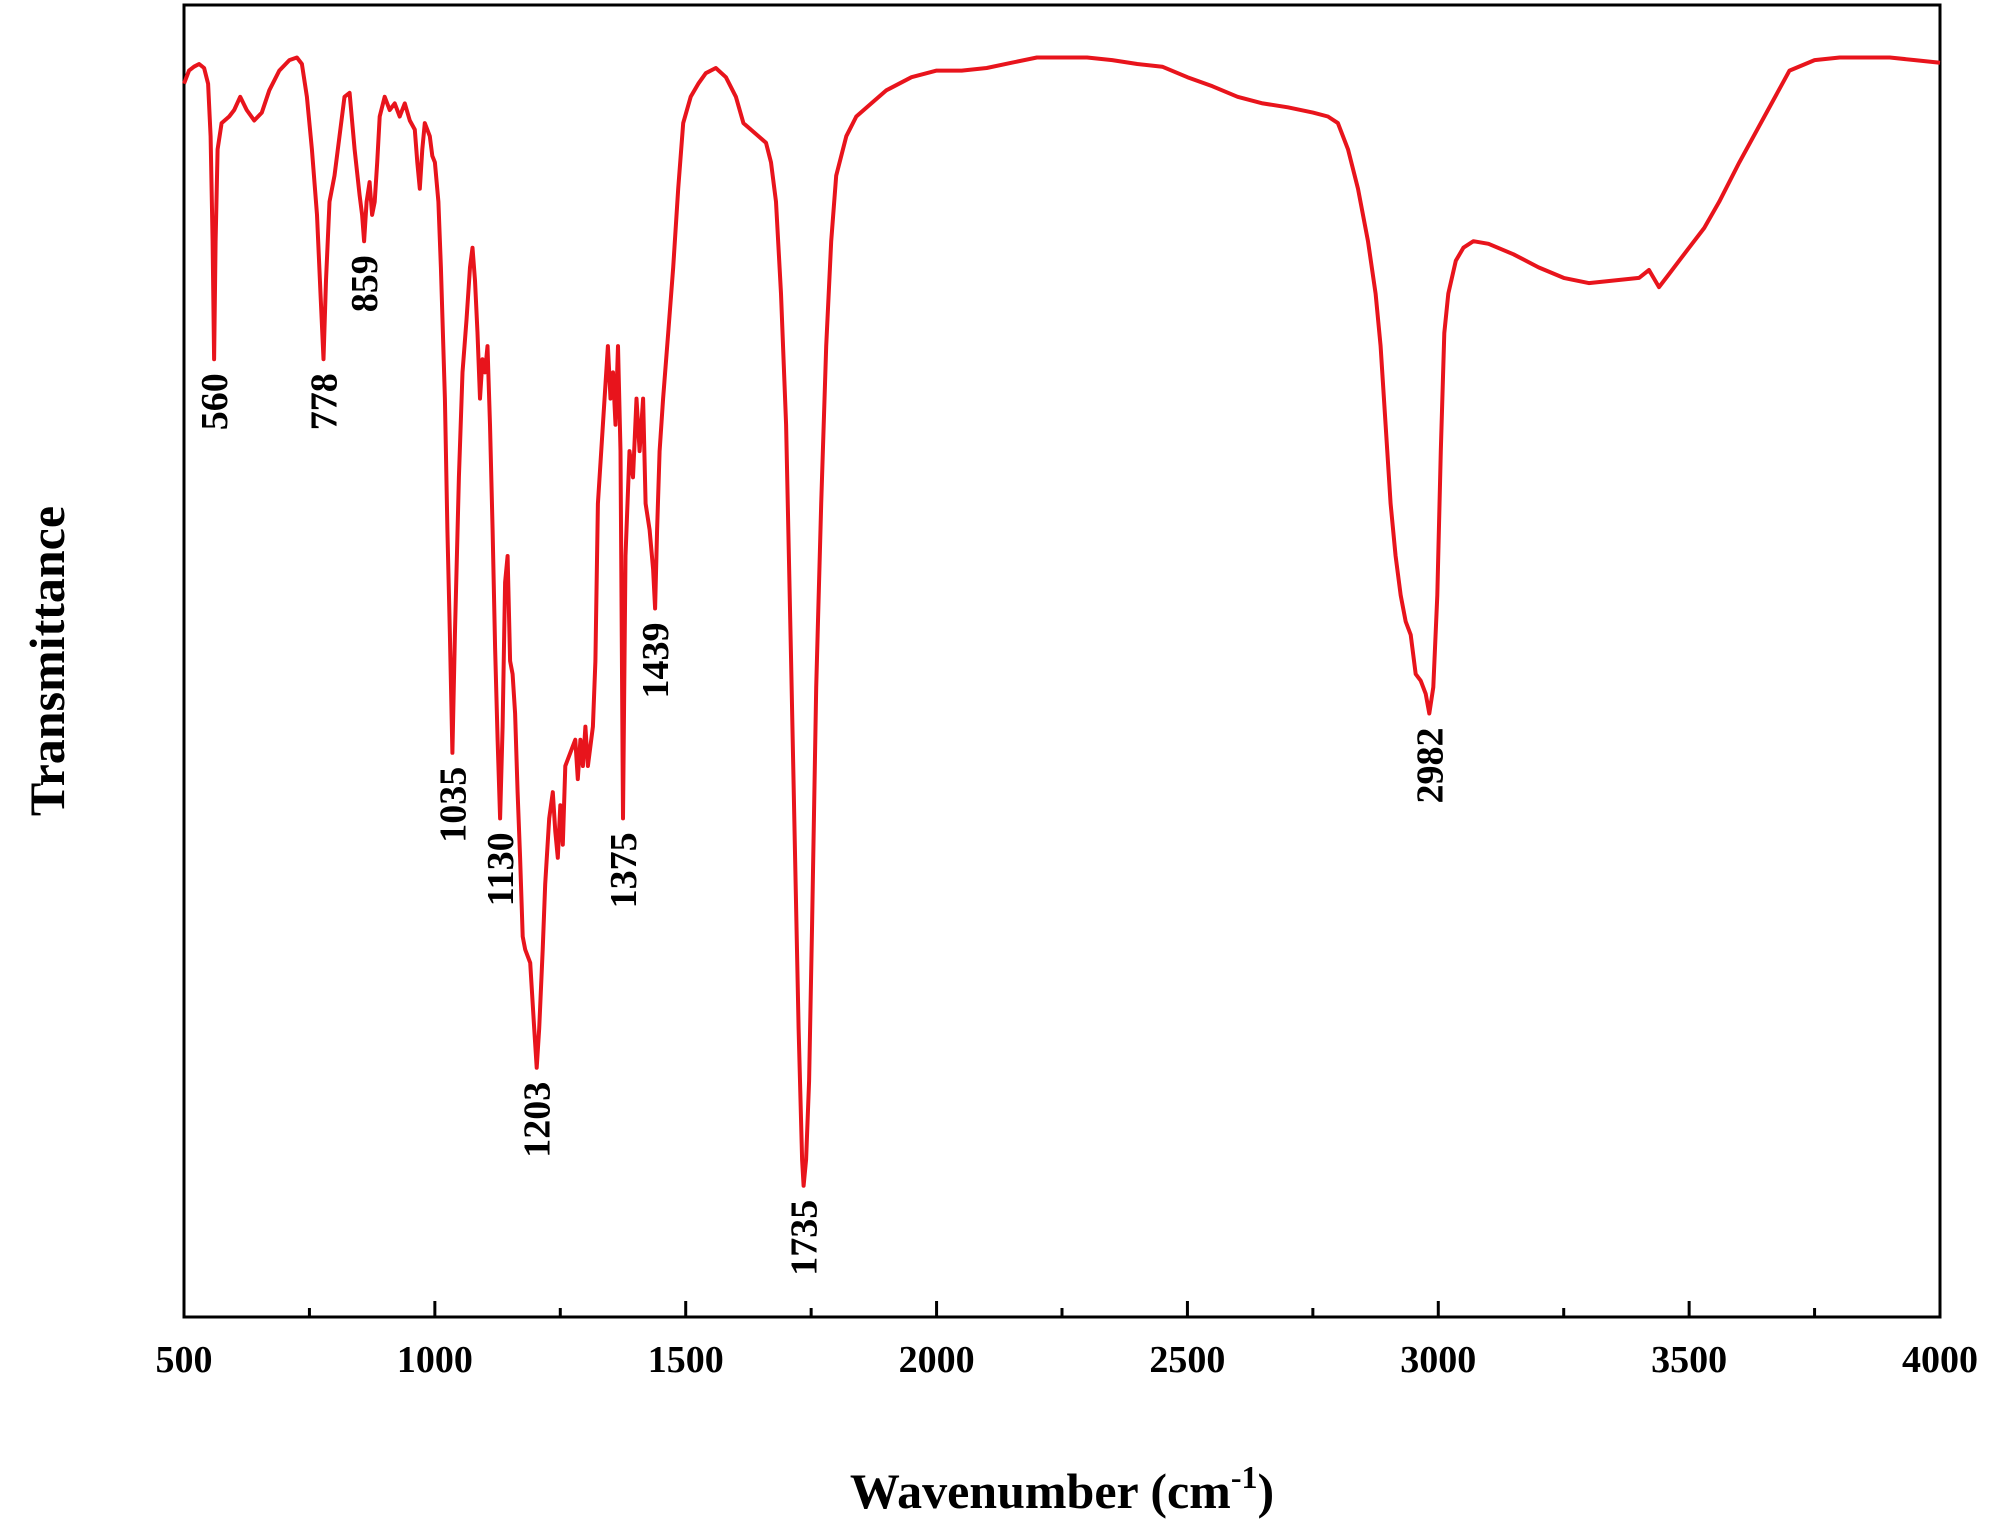  What do you see at coordinates (184, 1360) in the screenshot?
I see `x-tick-label: 500` at bounding box center [184, 1360].